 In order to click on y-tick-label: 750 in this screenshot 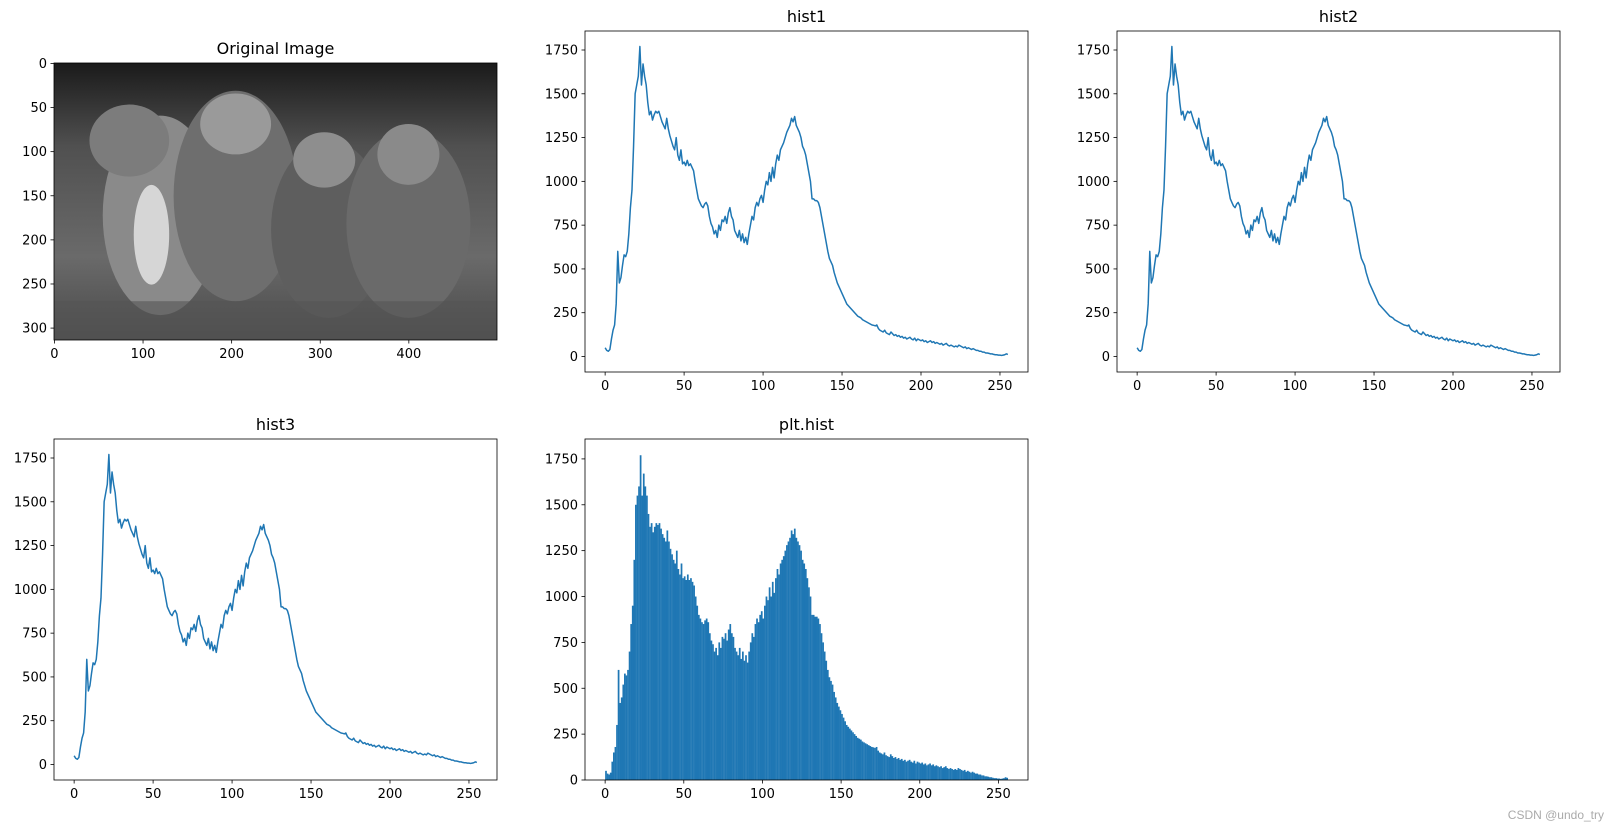, I will do `click(565, 226)`.